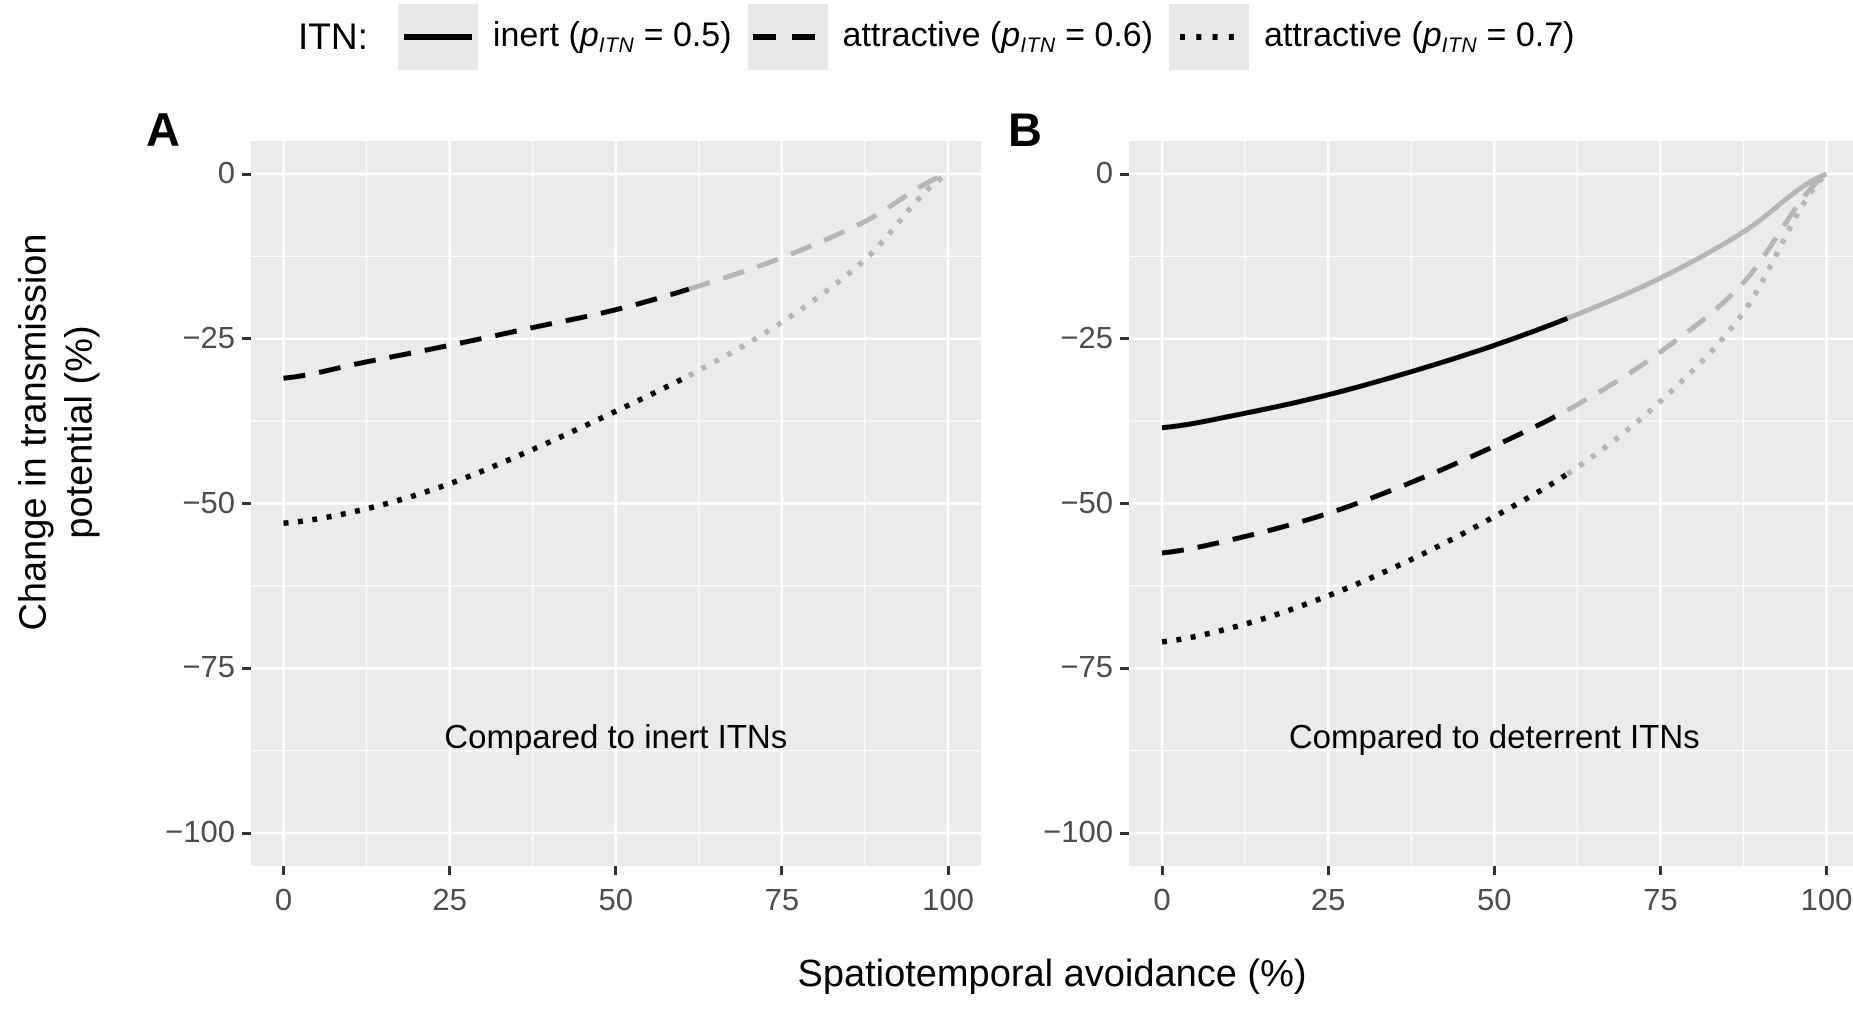 The height and width of the screenshot is (1032, 1853). I want to click on legend-label-value: = 0.7), so click(1526, 35).